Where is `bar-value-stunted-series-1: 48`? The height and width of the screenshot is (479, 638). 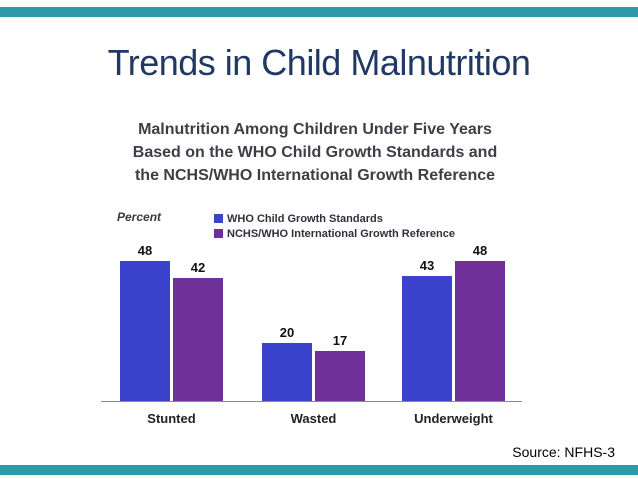 bar-value-stunted-series-1: 48 is located at coordinates (145, 250).